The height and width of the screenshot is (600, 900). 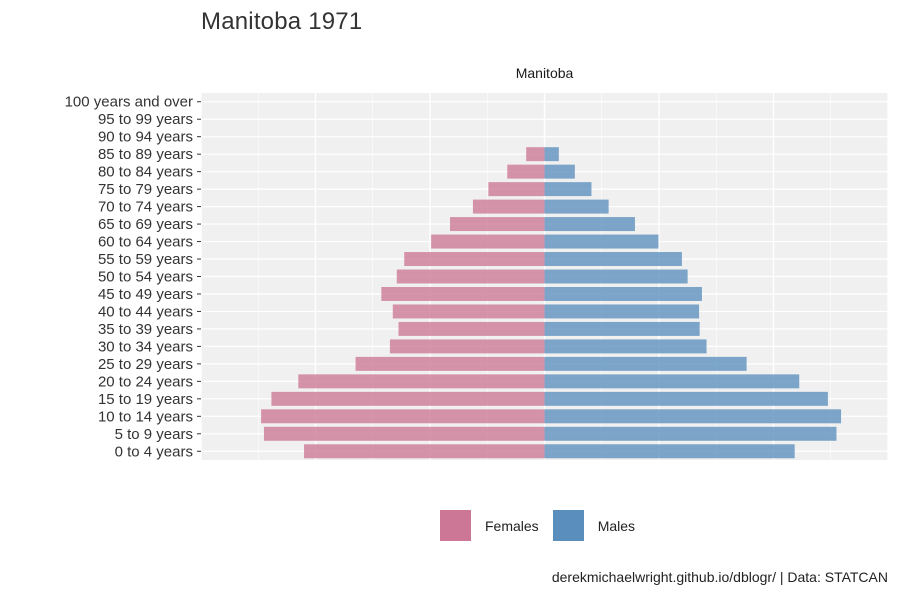 I want to click on y-tick-label: 45 to 49 years, so click(x=145, y=294).